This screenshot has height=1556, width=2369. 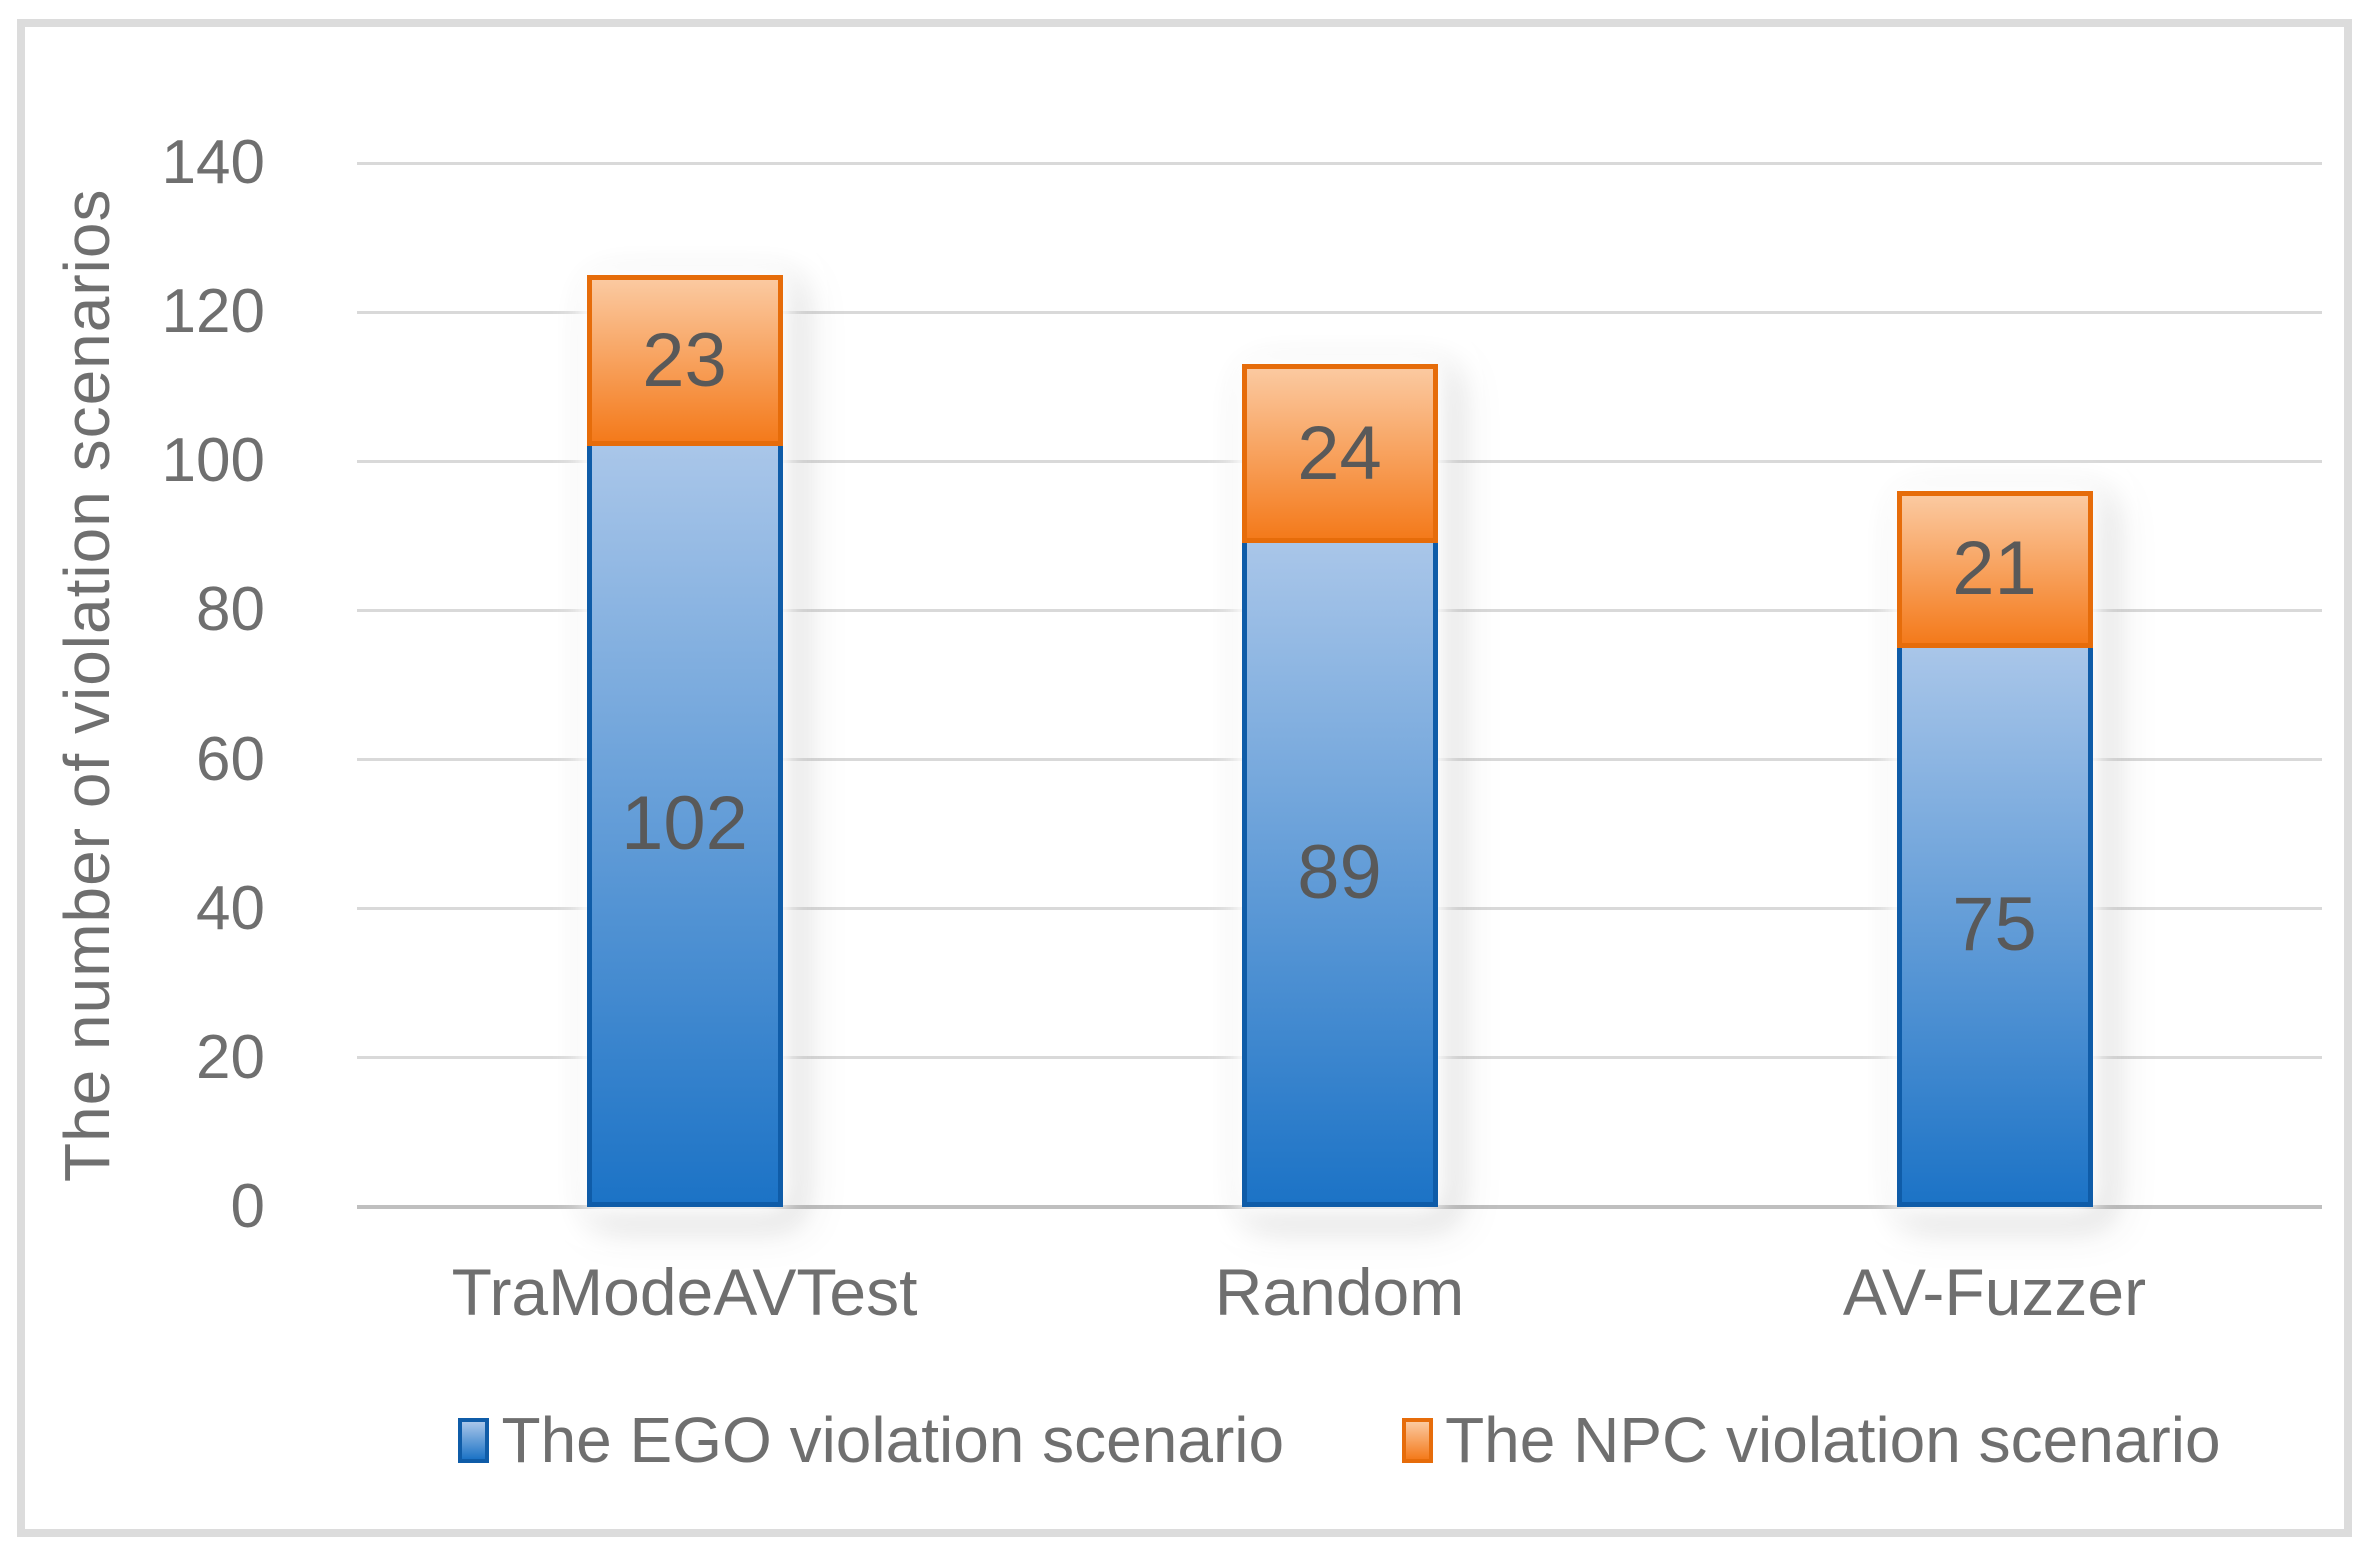 I want to click on bar-segment-ego: 102, so click(x=684, y=826).